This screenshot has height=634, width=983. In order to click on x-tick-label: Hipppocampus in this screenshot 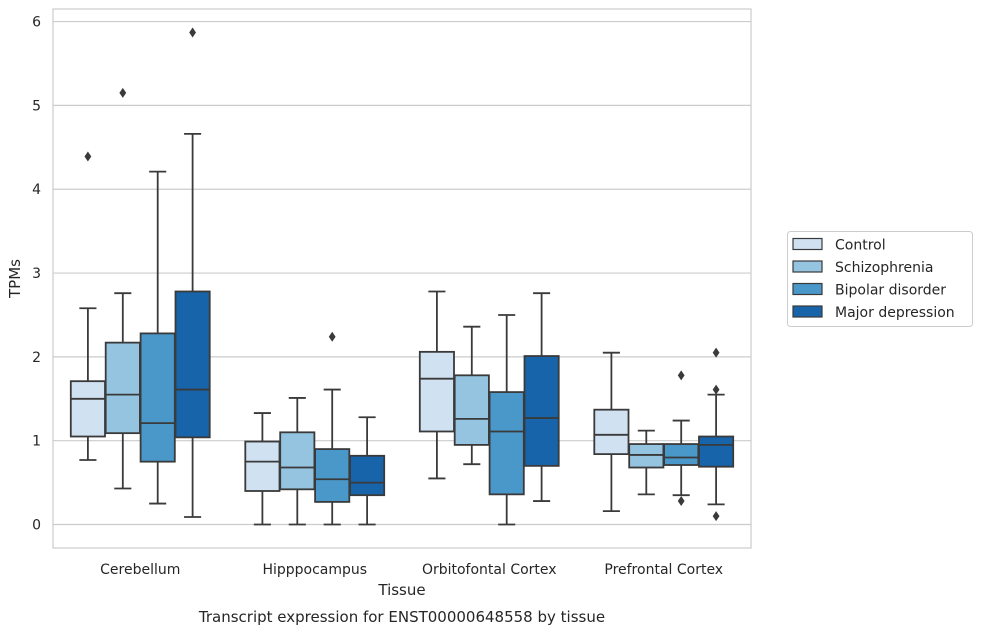, I will do `click(314, 570)`.